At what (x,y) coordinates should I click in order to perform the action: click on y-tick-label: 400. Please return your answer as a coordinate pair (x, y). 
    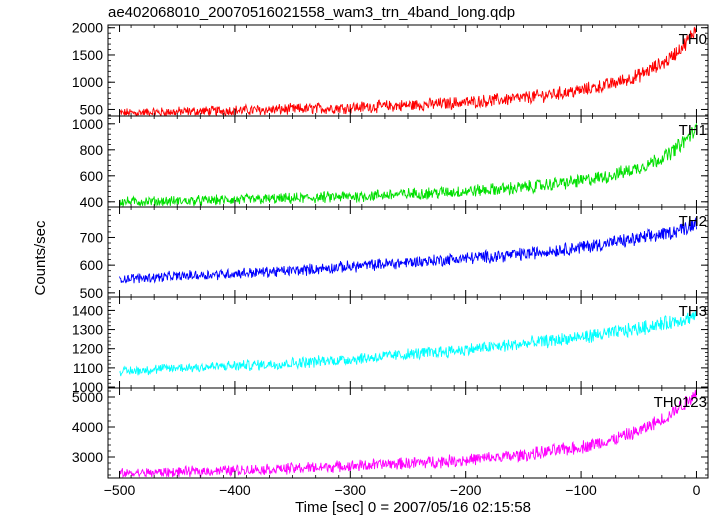
    Looking at the image, I should click on (92, 202).